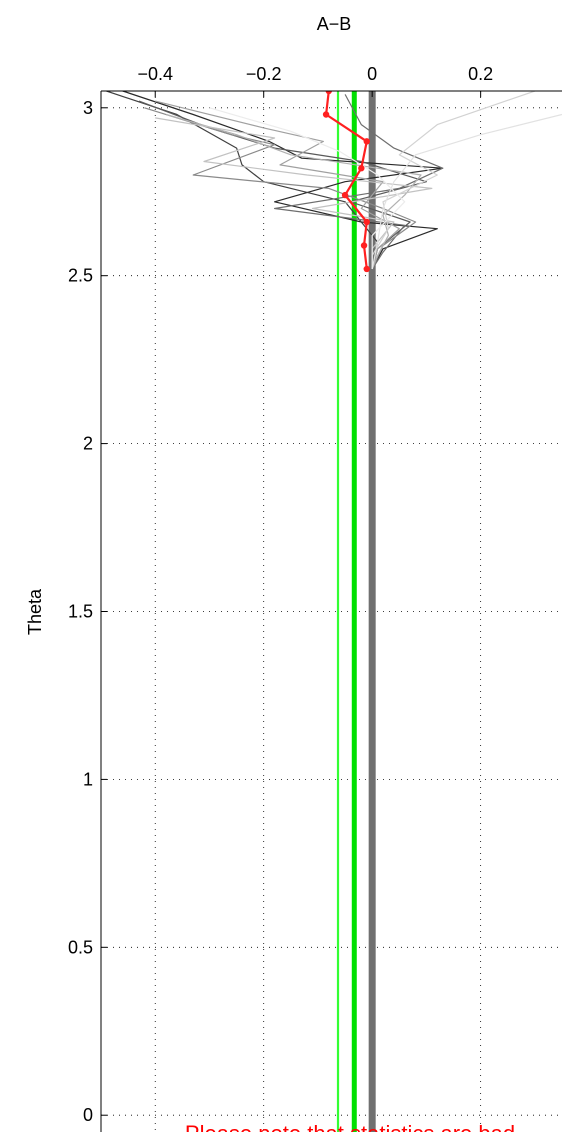 The width and height of the screenshot is (563, 1132). I want to click on y-tick-label-3: 1.5, so click(80, 612).